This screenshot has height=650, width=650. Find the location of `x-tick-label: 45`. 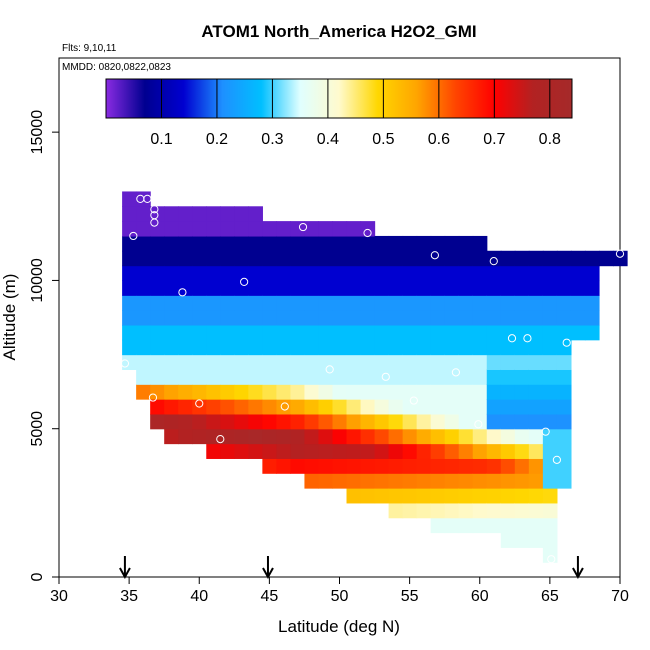

x-tick-label: 45 is located at coordinates (269, 596).